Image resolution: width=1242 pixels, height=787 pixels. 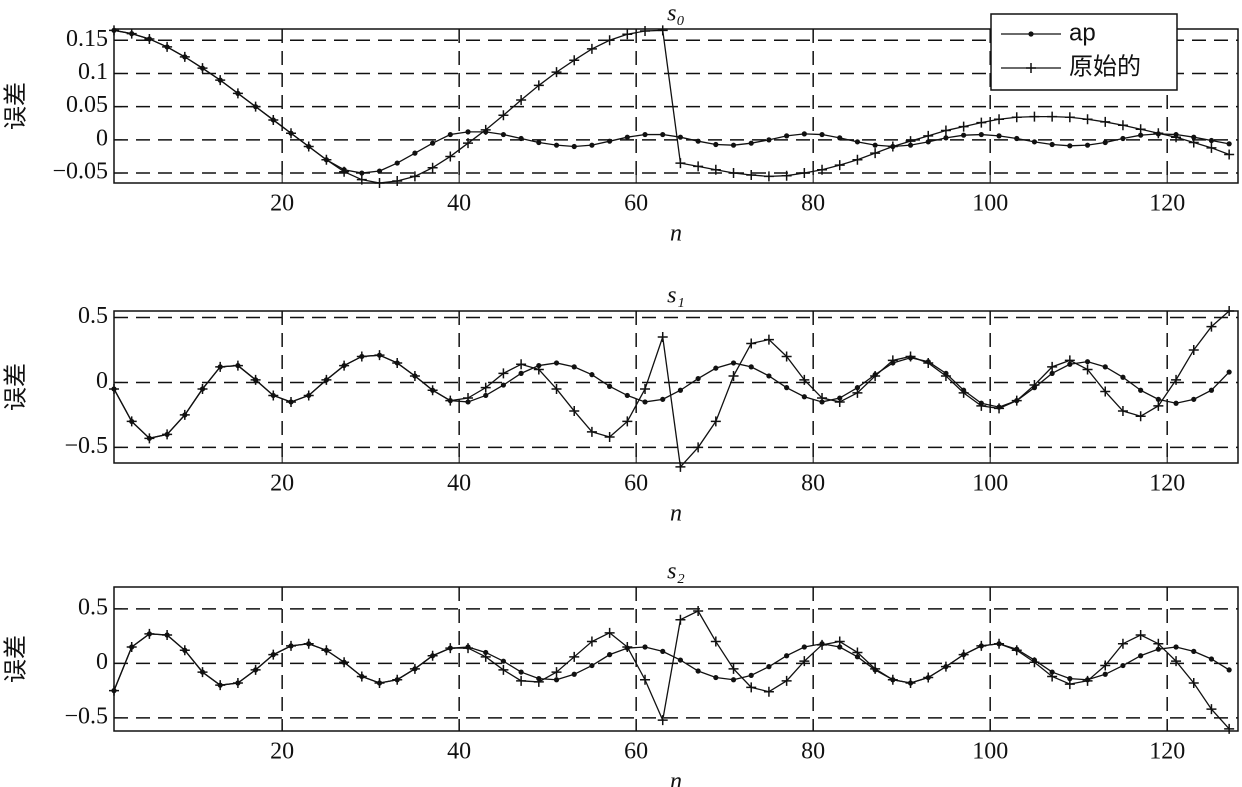 I want to click on legend-label: ap, so click(x=1082, y=32).